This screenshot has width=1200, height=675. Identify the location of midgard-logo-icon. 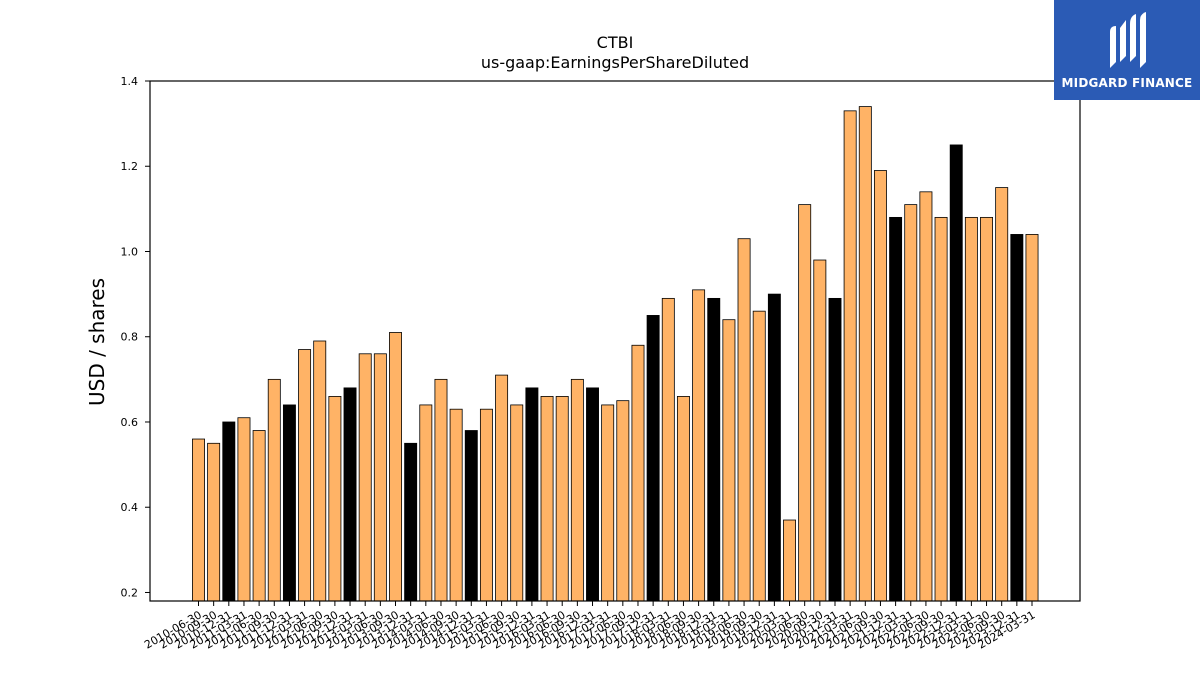
(1128, 40).